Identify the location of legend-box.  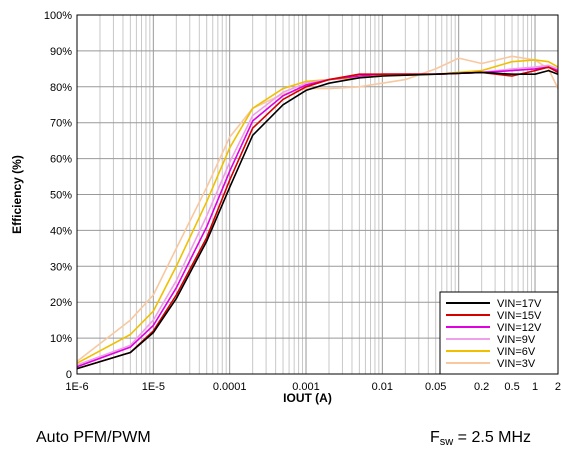
(499, 333).